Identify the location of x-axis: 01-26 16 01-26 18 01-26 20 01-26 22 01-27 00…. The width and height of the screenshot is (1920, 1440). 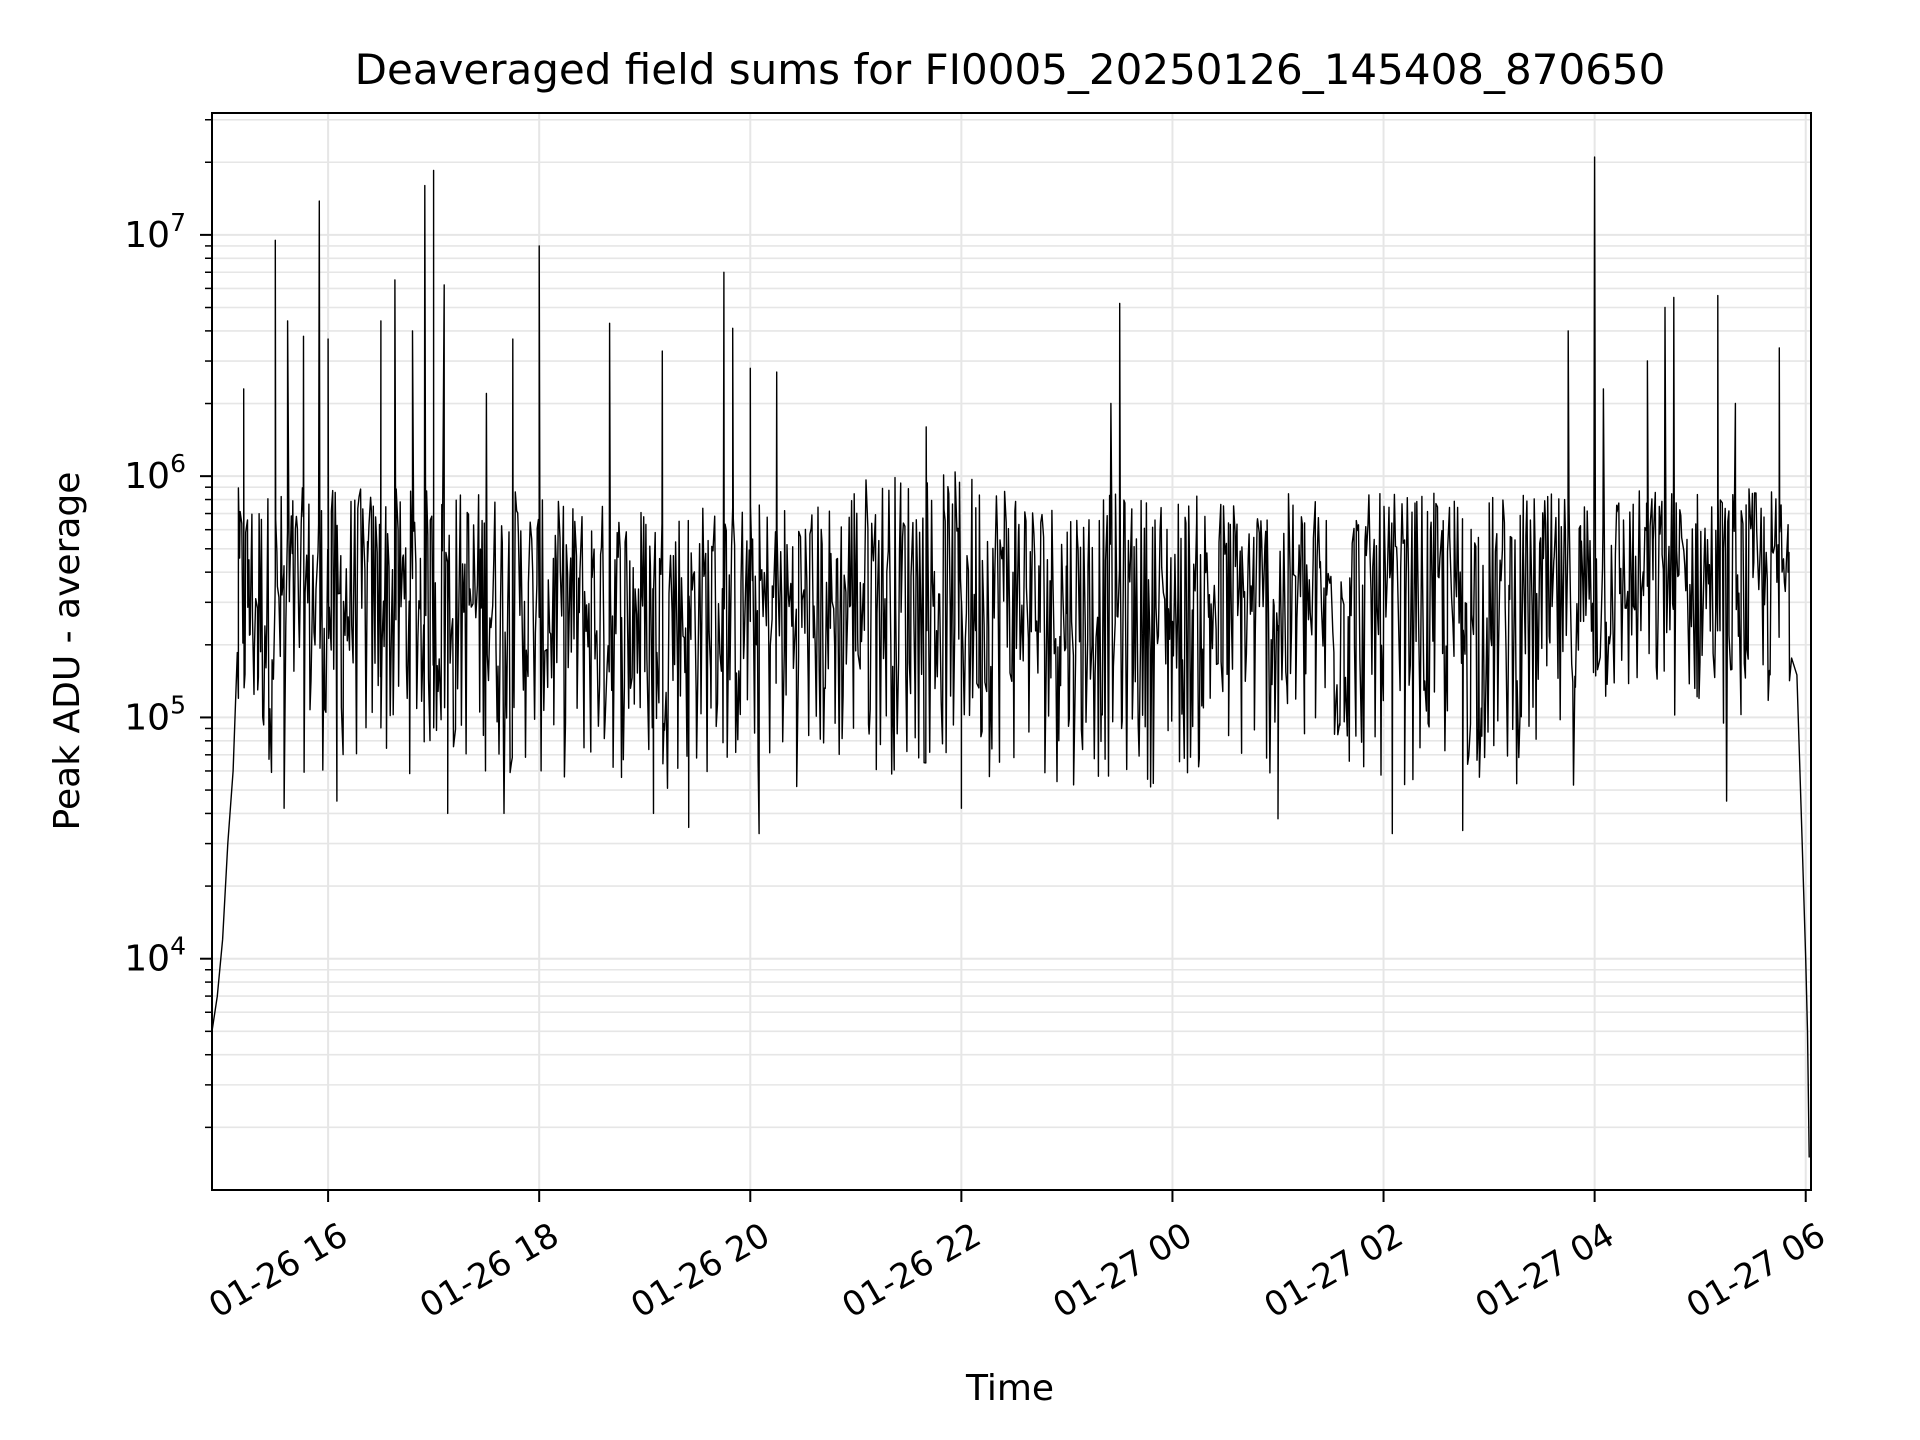
(1017, 1258).